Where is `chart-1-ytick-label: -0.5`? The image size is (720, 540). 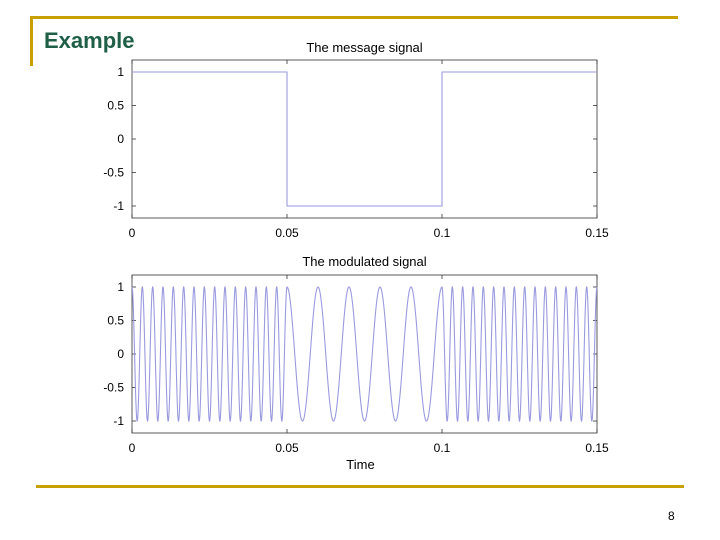 chart-1-ytick-label: -0.5 is located at coordinates (113, 388).